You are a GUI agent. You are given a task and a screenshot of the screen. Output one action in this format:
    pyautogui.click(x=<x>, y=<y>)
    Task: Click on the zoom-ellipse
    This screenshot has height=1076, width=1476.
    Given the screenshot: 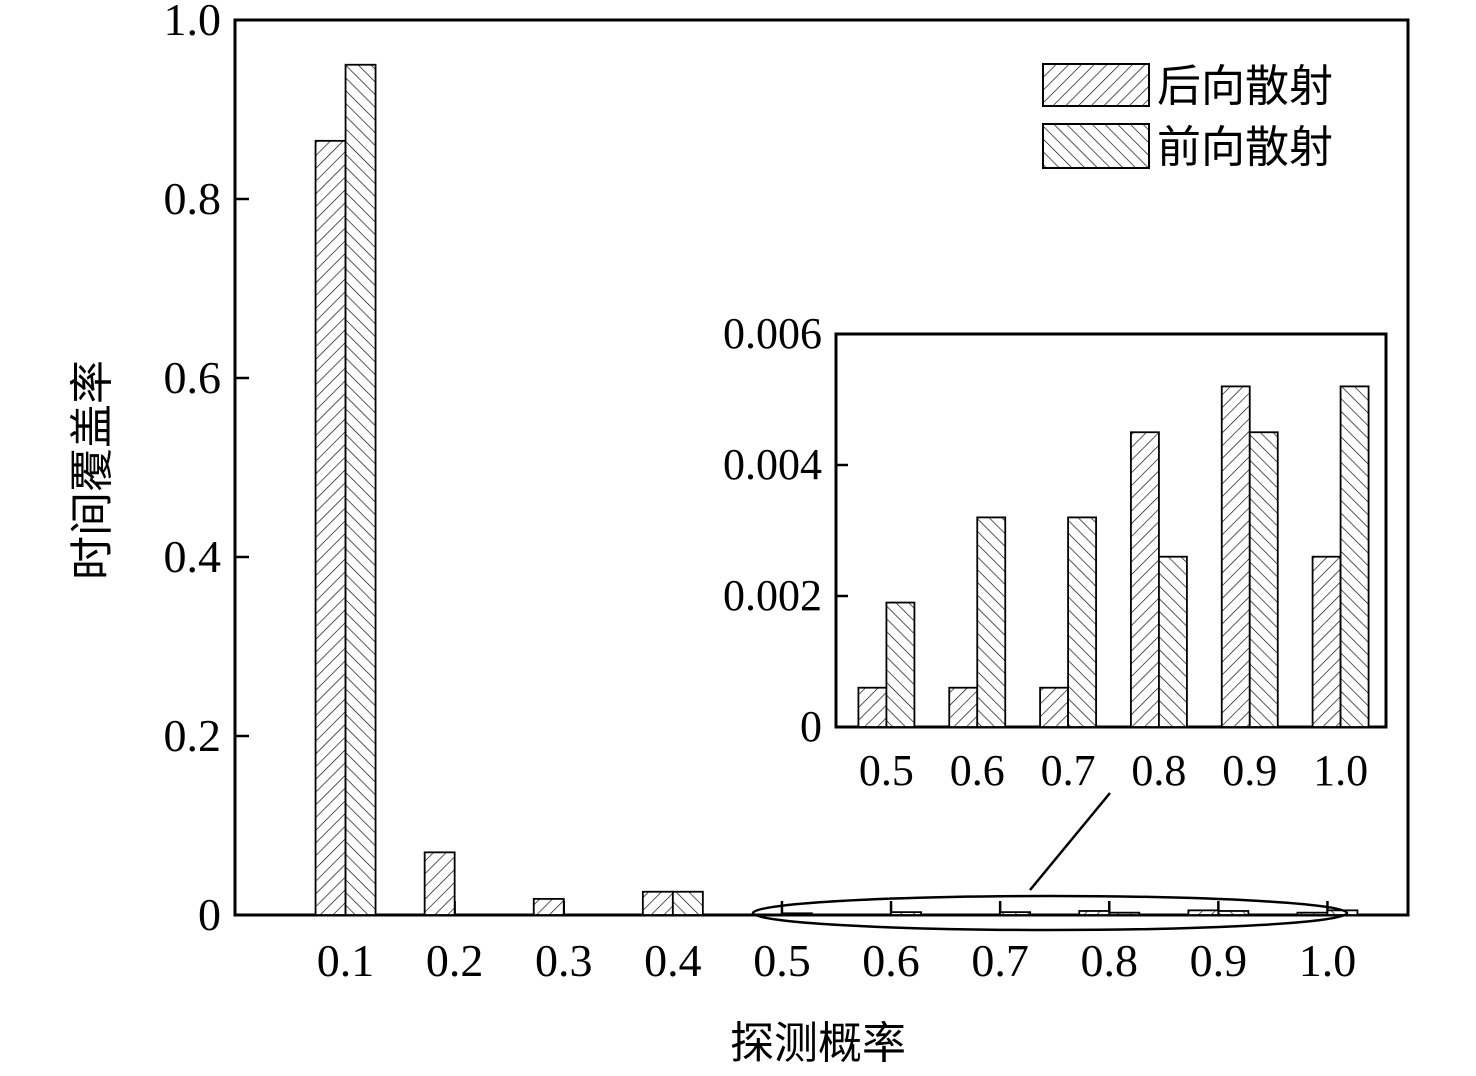 What is the action you would take?
    pyautogui.click(x=1050, y=913)
    